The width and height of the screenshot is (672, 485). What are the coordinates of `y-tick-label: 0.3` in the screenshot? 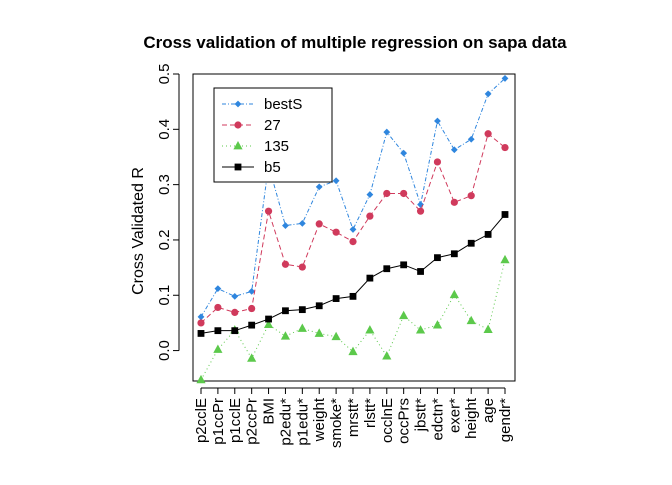 It's located at (164, 184).